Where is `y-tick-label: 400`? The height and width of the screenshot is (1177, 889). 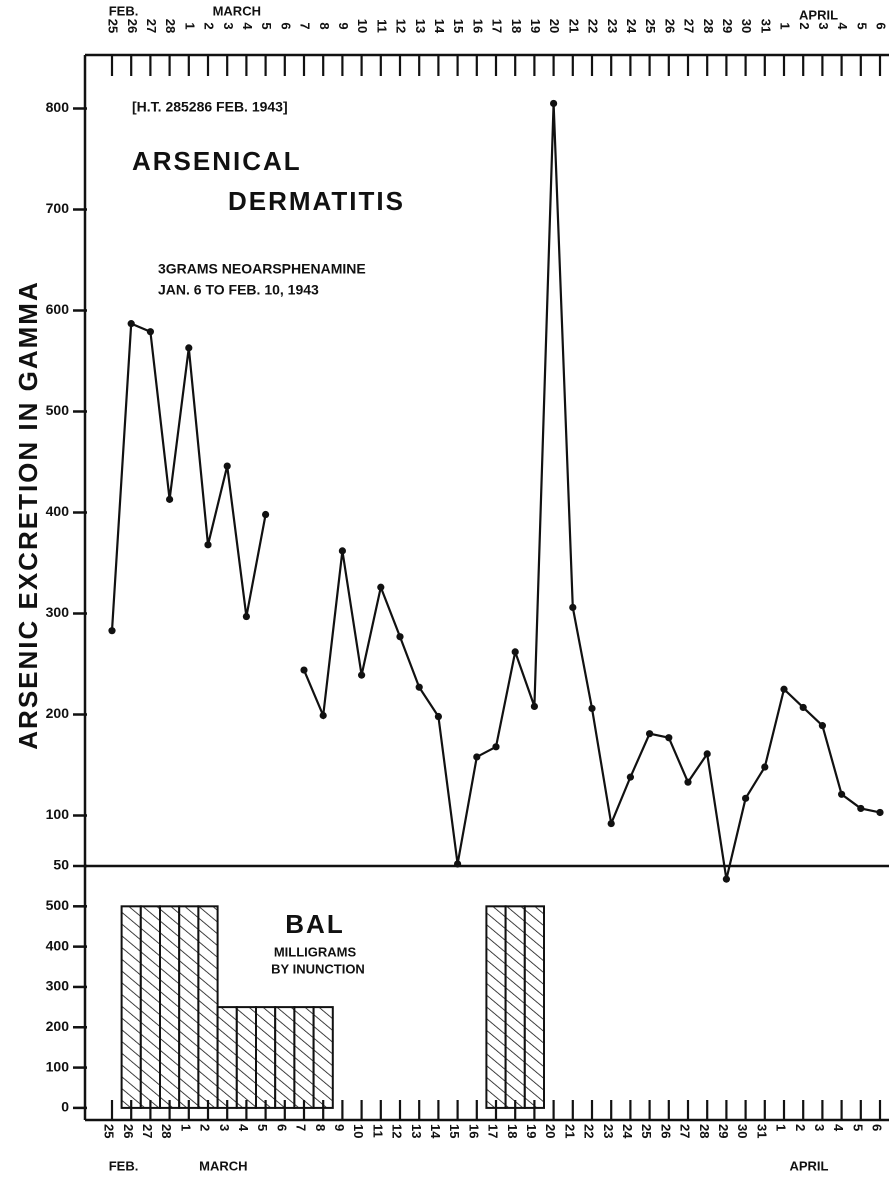 y-tick-label: 400 is located at coordinates (58, 511).